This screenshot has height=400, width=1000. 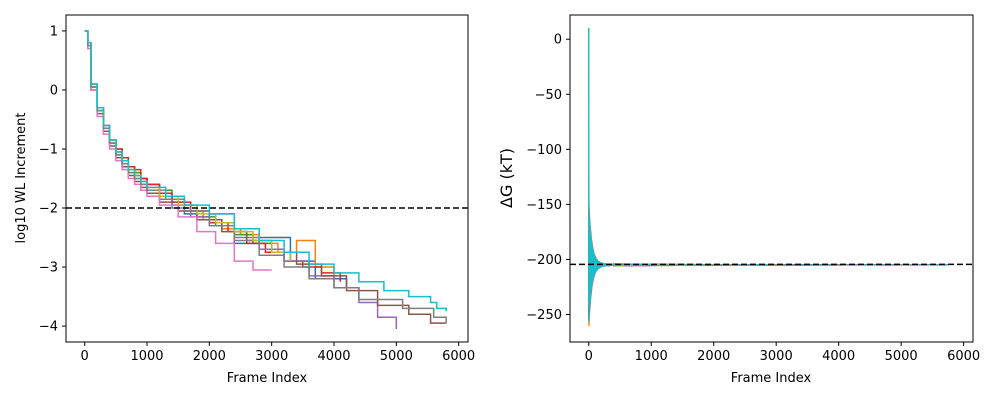 I want to click on y-axis-label: ΔG (kT), so click(x=506, y=178).